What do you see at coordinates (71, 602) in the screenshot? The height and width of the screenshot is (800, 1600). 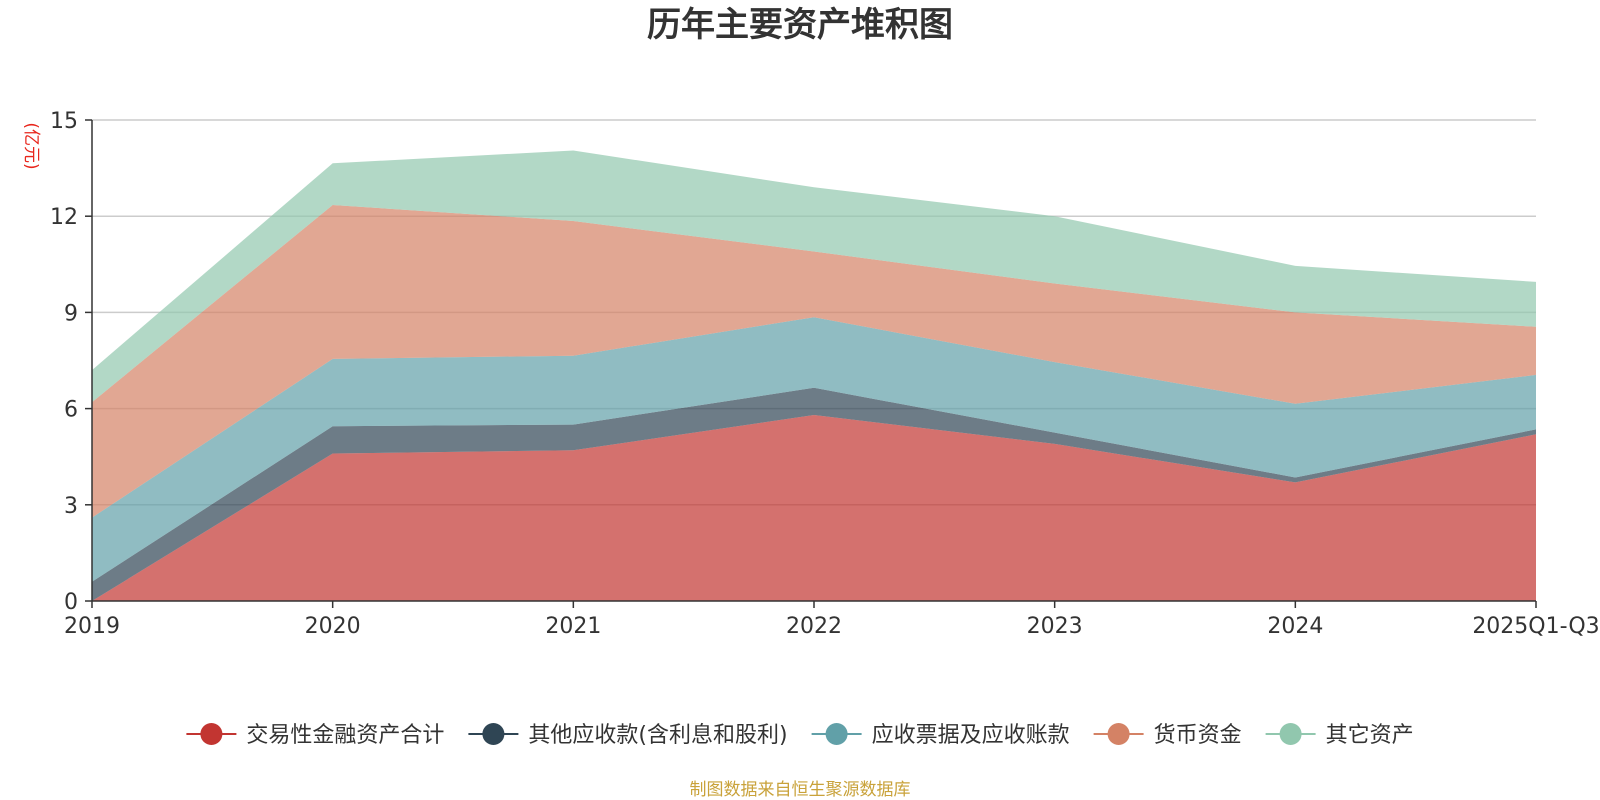 I see `y-tick-label: 0` at bounding box center [71, 602].